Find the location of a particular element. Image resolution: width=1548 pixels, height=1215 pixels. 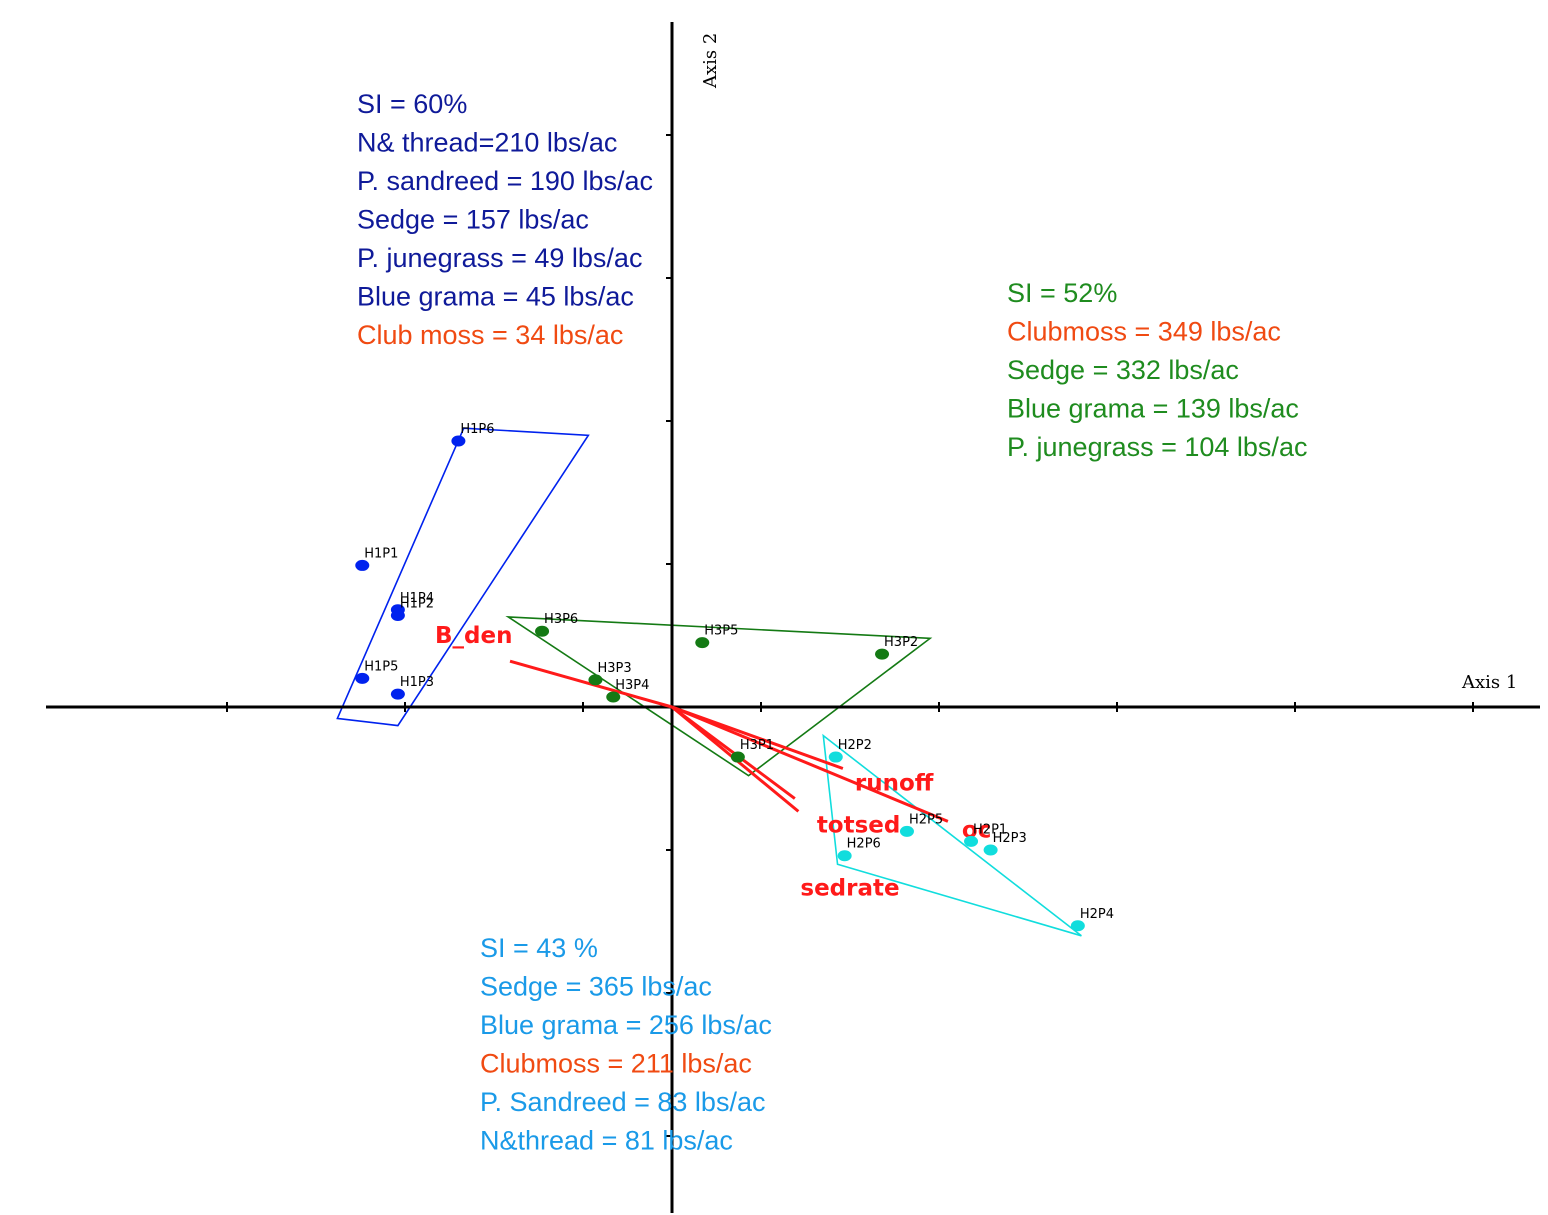

point-h1p1 is located at coordinates (362, 565).